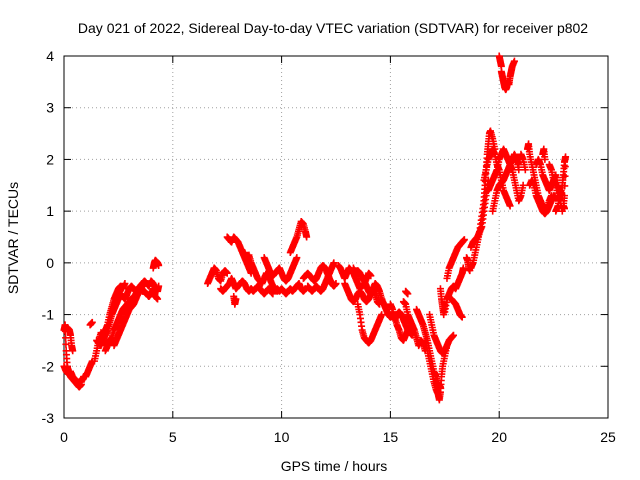 This screenshot has height=480, width=640. What do you see at coordinates (282, 437) in the screenshot?
I see `x-tick-label: 10` at bounding box center [282, 437].